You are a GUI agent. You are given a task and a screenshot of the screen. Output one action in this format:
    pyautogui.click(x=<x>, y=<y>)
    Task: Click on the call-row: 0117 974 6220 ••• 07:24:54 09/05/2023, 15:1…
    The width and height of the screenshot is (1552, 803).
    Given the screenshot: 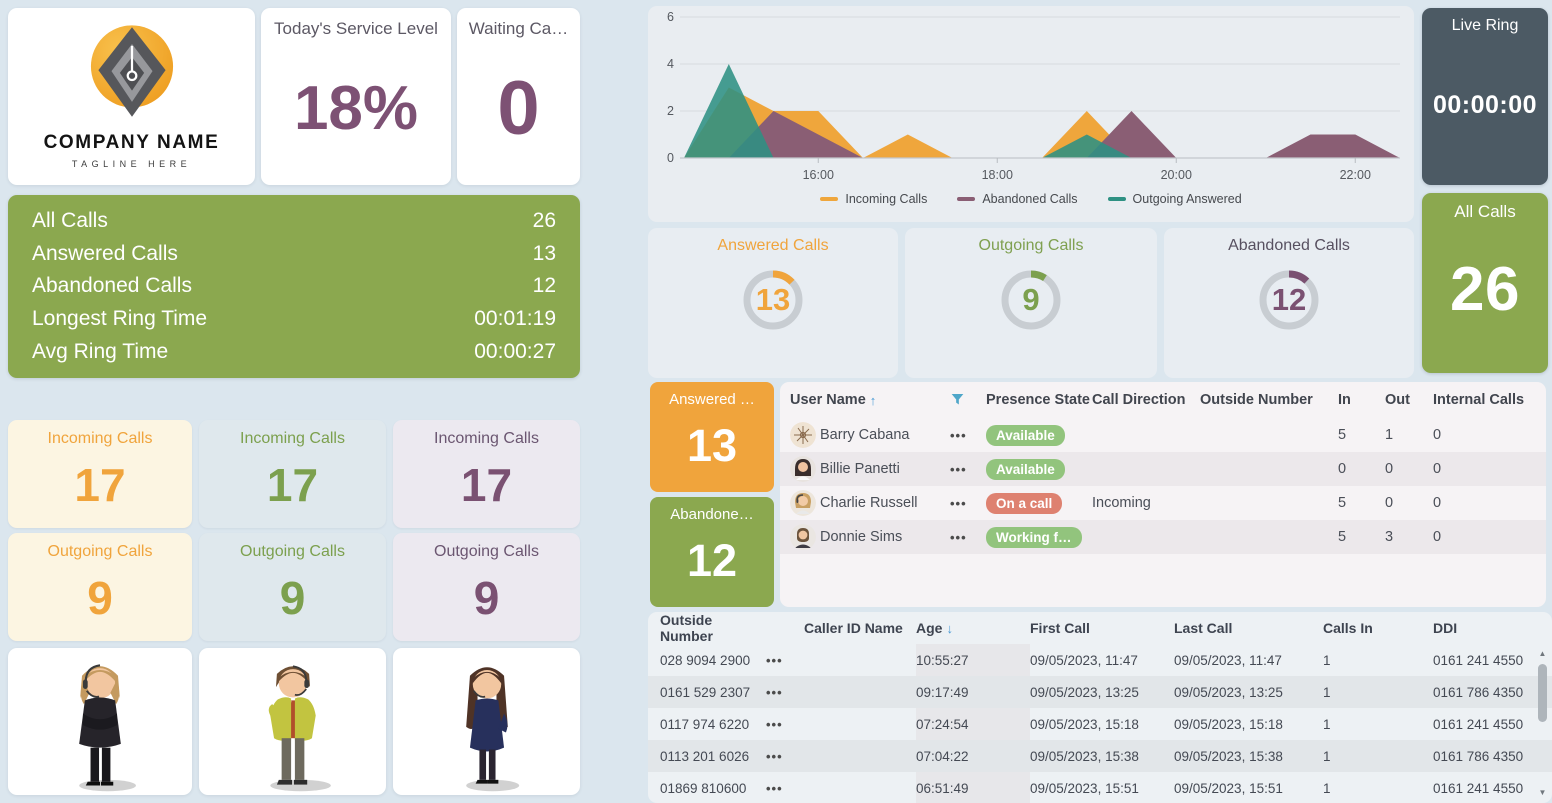 What is the action you would take?
    pyautogui.click(x=1100, y=724)
    